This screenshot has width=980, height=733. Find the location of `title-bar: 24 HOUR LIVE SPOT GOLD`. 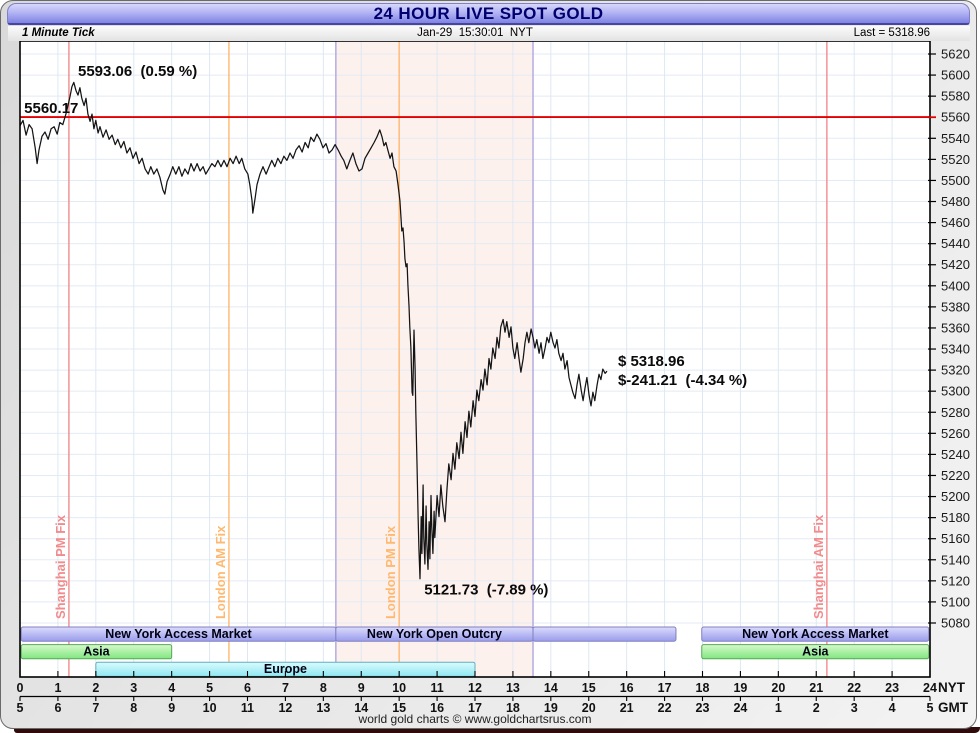

title-bar: 24 HOUR LIVE SPOT GOLD is located at coordinates (488, 14).